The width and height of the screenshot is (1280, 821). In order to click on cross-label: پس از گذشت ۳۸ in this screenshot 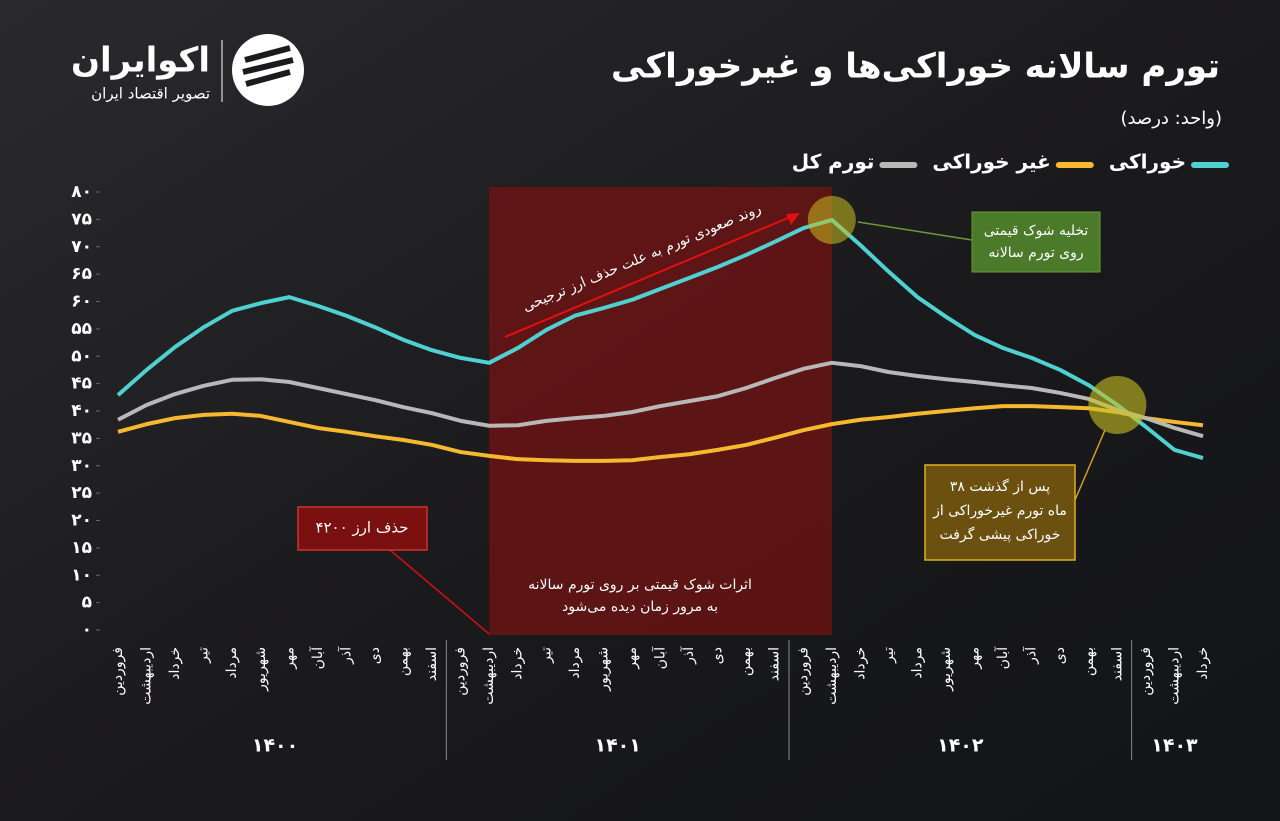, I will do `click(1000, 486)`.